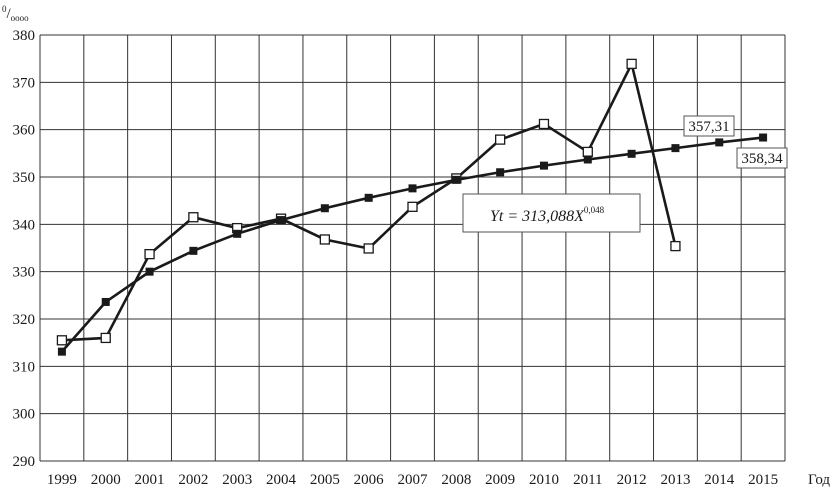  Describe the element at coordinates (594, 210) in the screenshot. I see `formula-exponent: 0,048` at that location.